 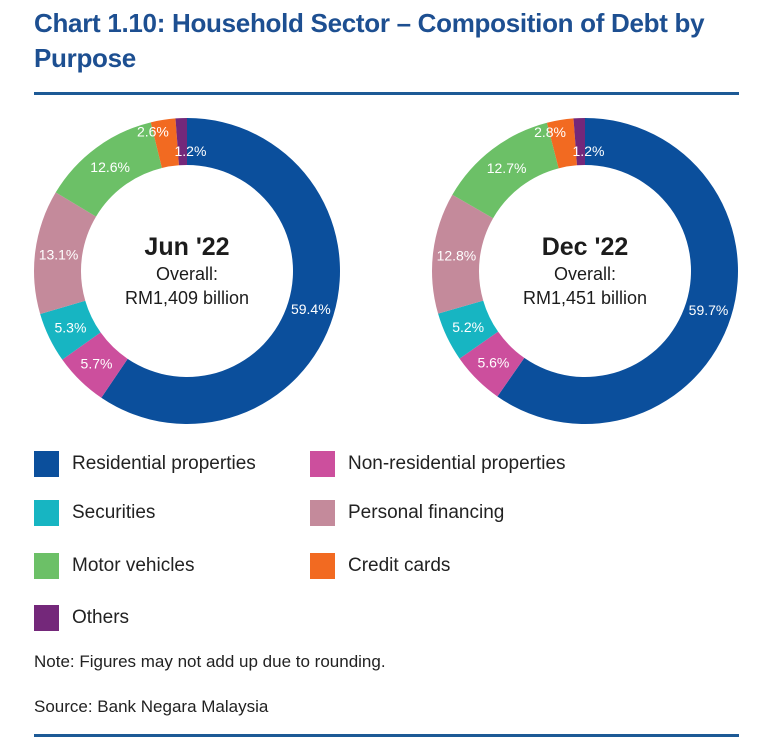 What do you see at coordinates (59, 255) in the screenshot?
I see `data-label-personal-financing: 13.1%` at bounding box center [59, 255].